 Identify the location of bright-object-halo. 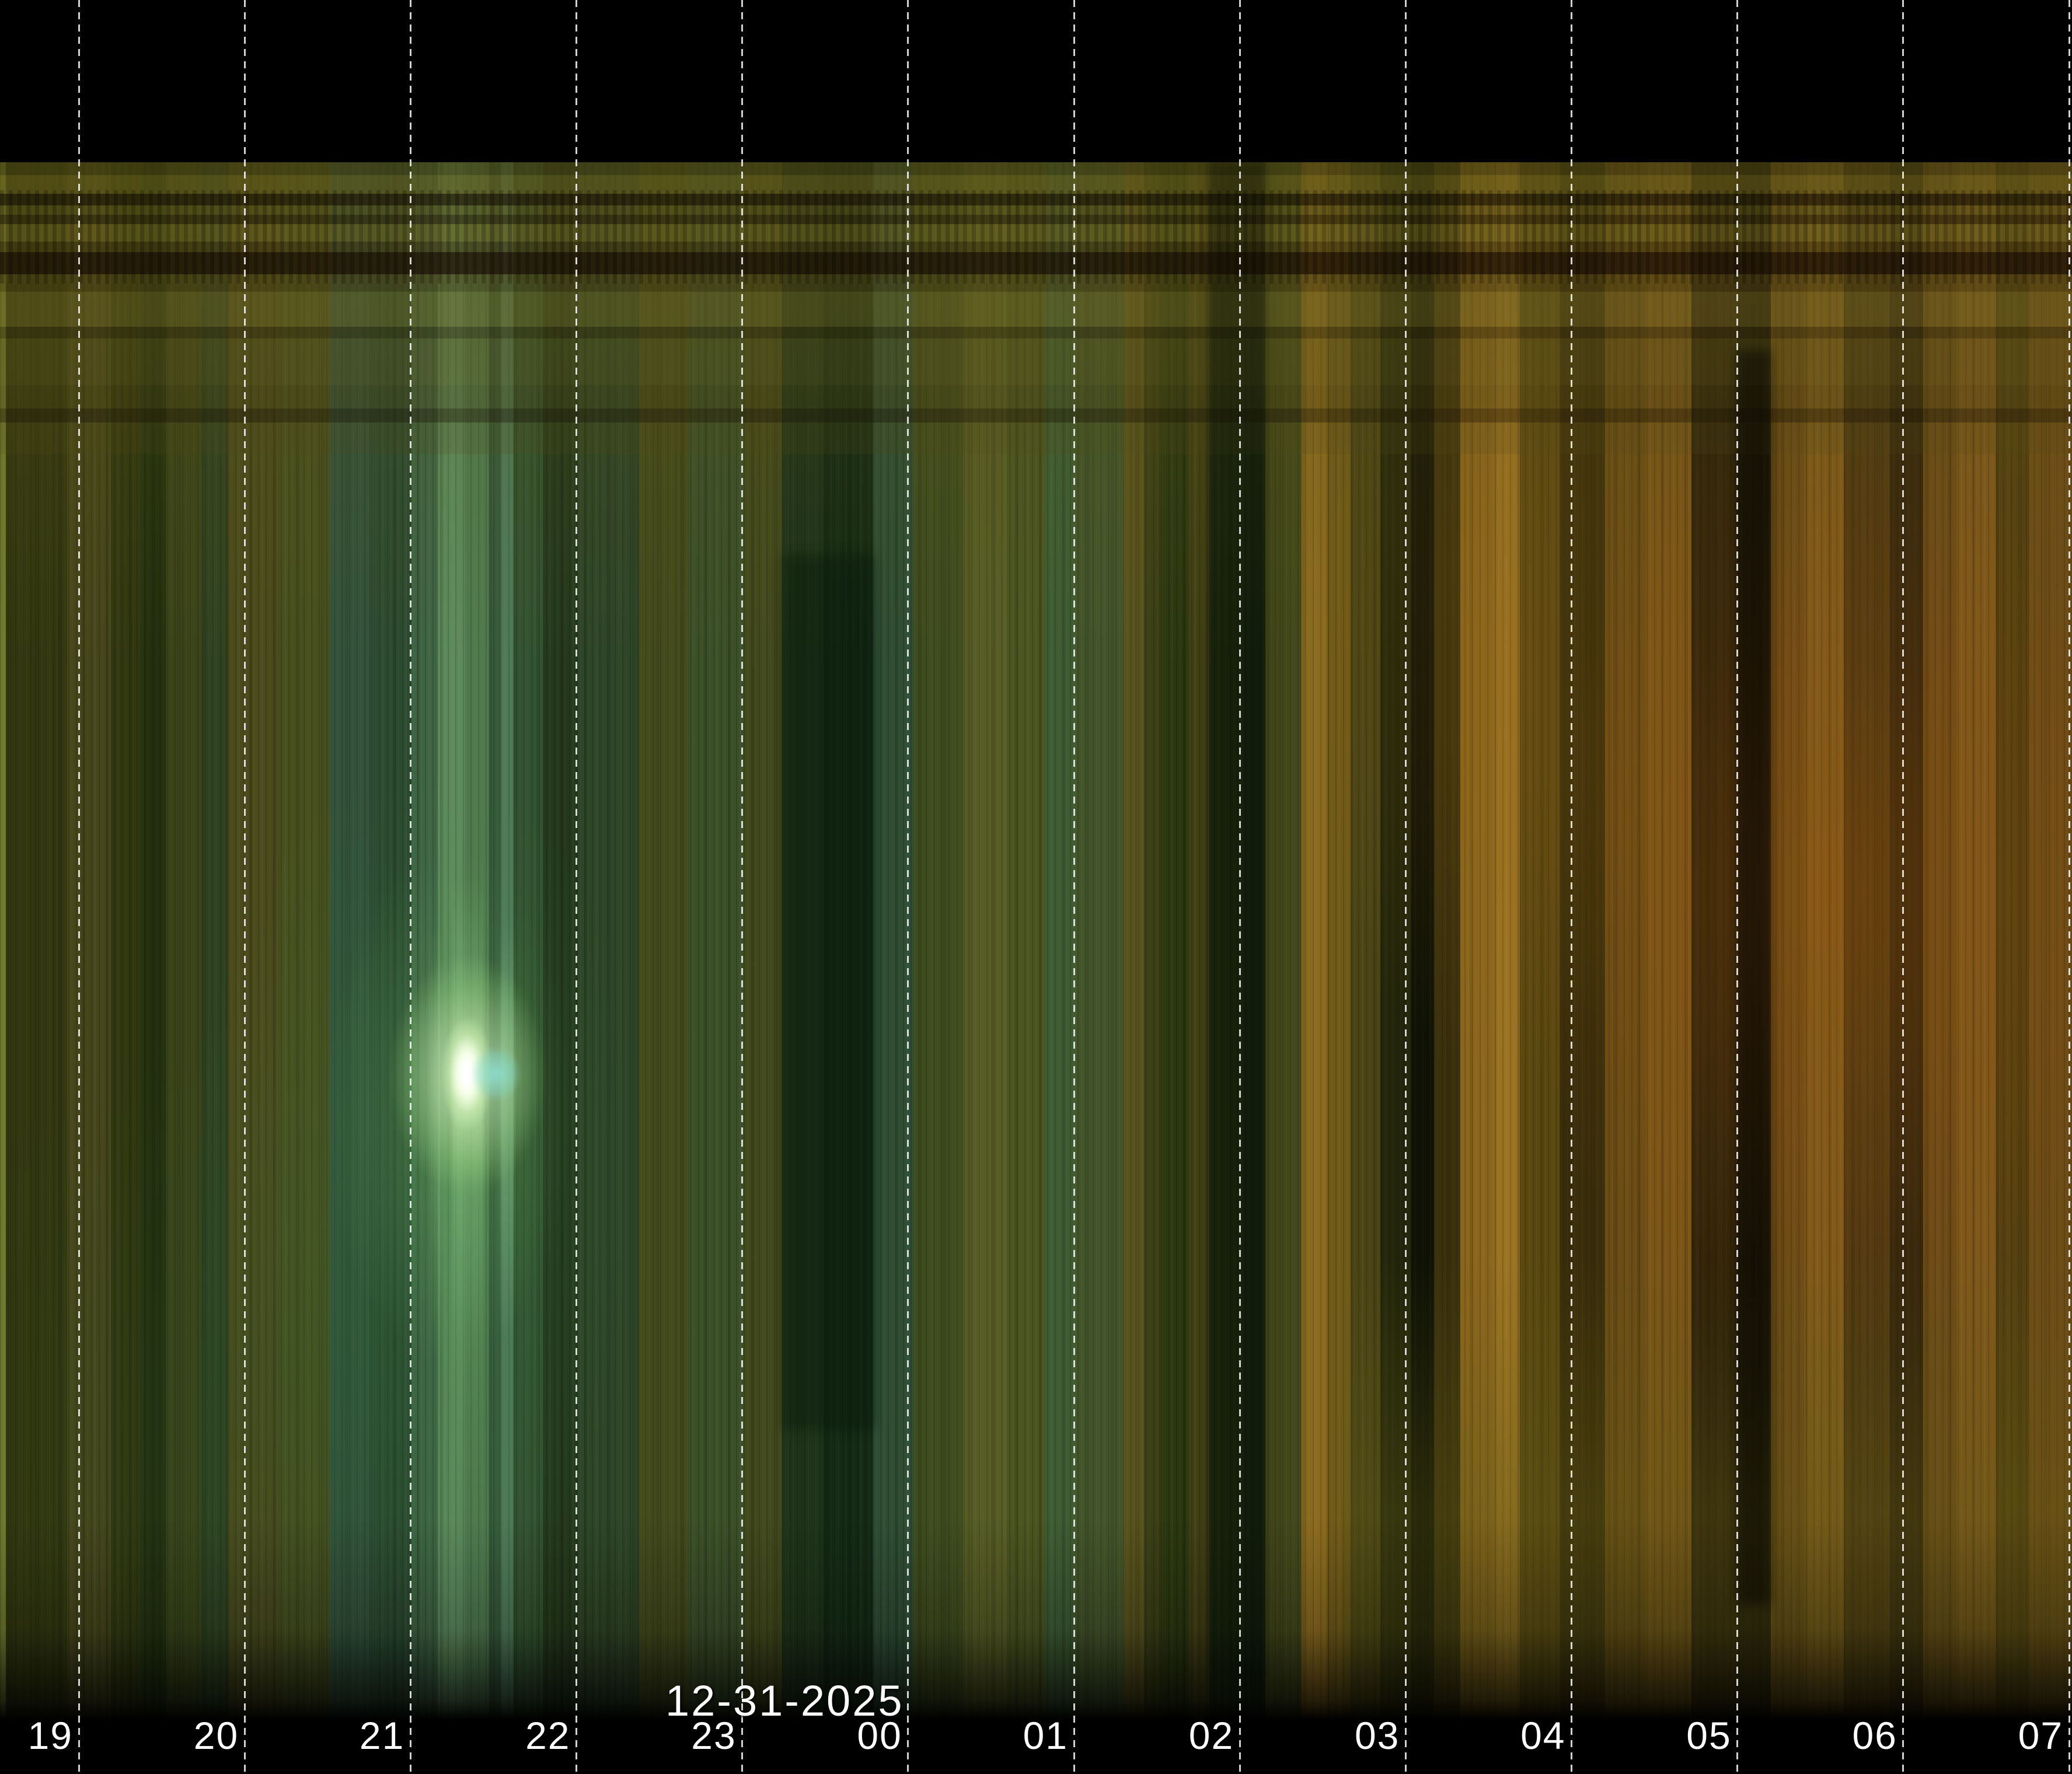
(470, 1085).